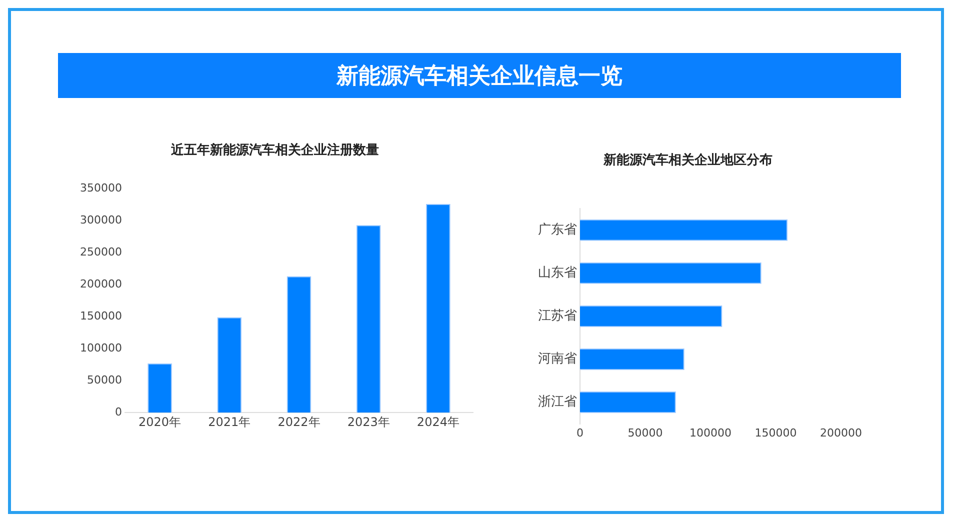 Image resolution: width=962 pixels, height=524 pixels. What do you see at coordinates (101, 187) in the screenshot?
I see `y-tick-label: 350000` at bounding box center [101, 187].